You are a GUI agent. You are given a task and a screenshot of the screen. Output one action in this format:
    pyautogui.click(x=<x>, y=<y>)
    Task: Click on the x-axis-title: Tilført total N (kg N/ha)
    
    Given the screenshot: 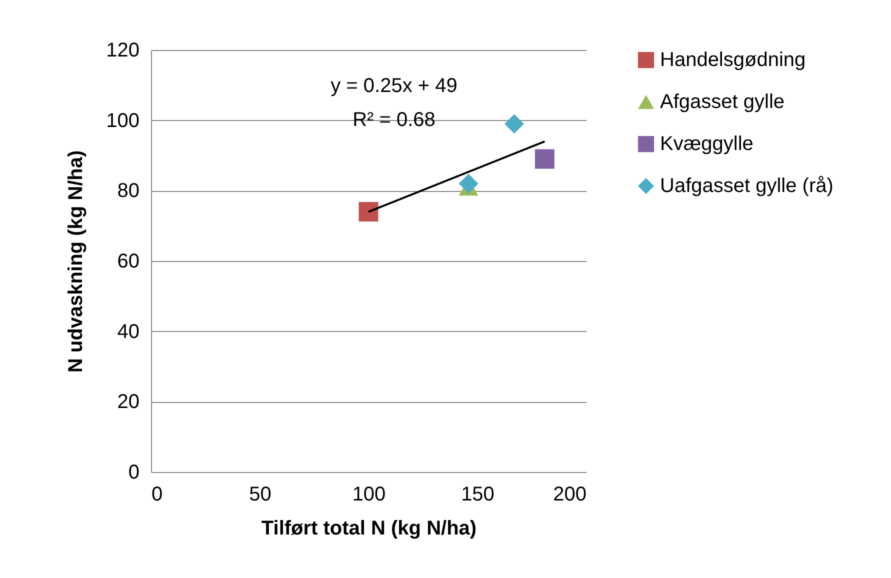 What is the action you would take?
    pyautogui.click(x=369, y=529)
    